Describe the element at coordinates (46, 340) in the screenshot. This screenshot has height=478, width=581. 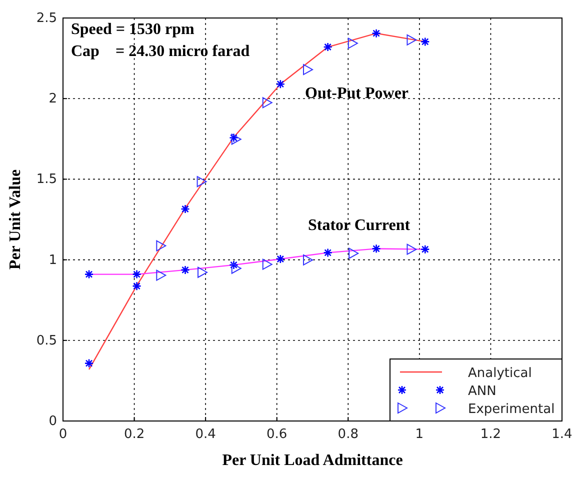
I see `y-tick-label: 0.5` at that location.